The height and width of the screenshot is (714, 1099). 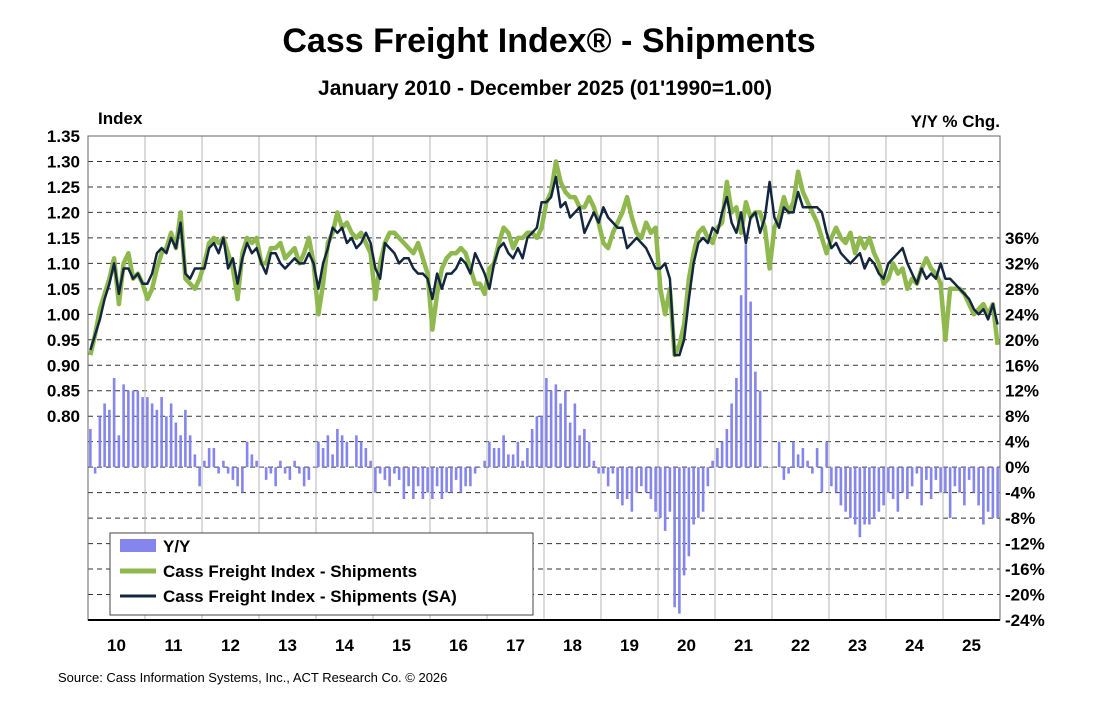 I want to click on right-tick-label: -8%, so click(x=1020, y=518).